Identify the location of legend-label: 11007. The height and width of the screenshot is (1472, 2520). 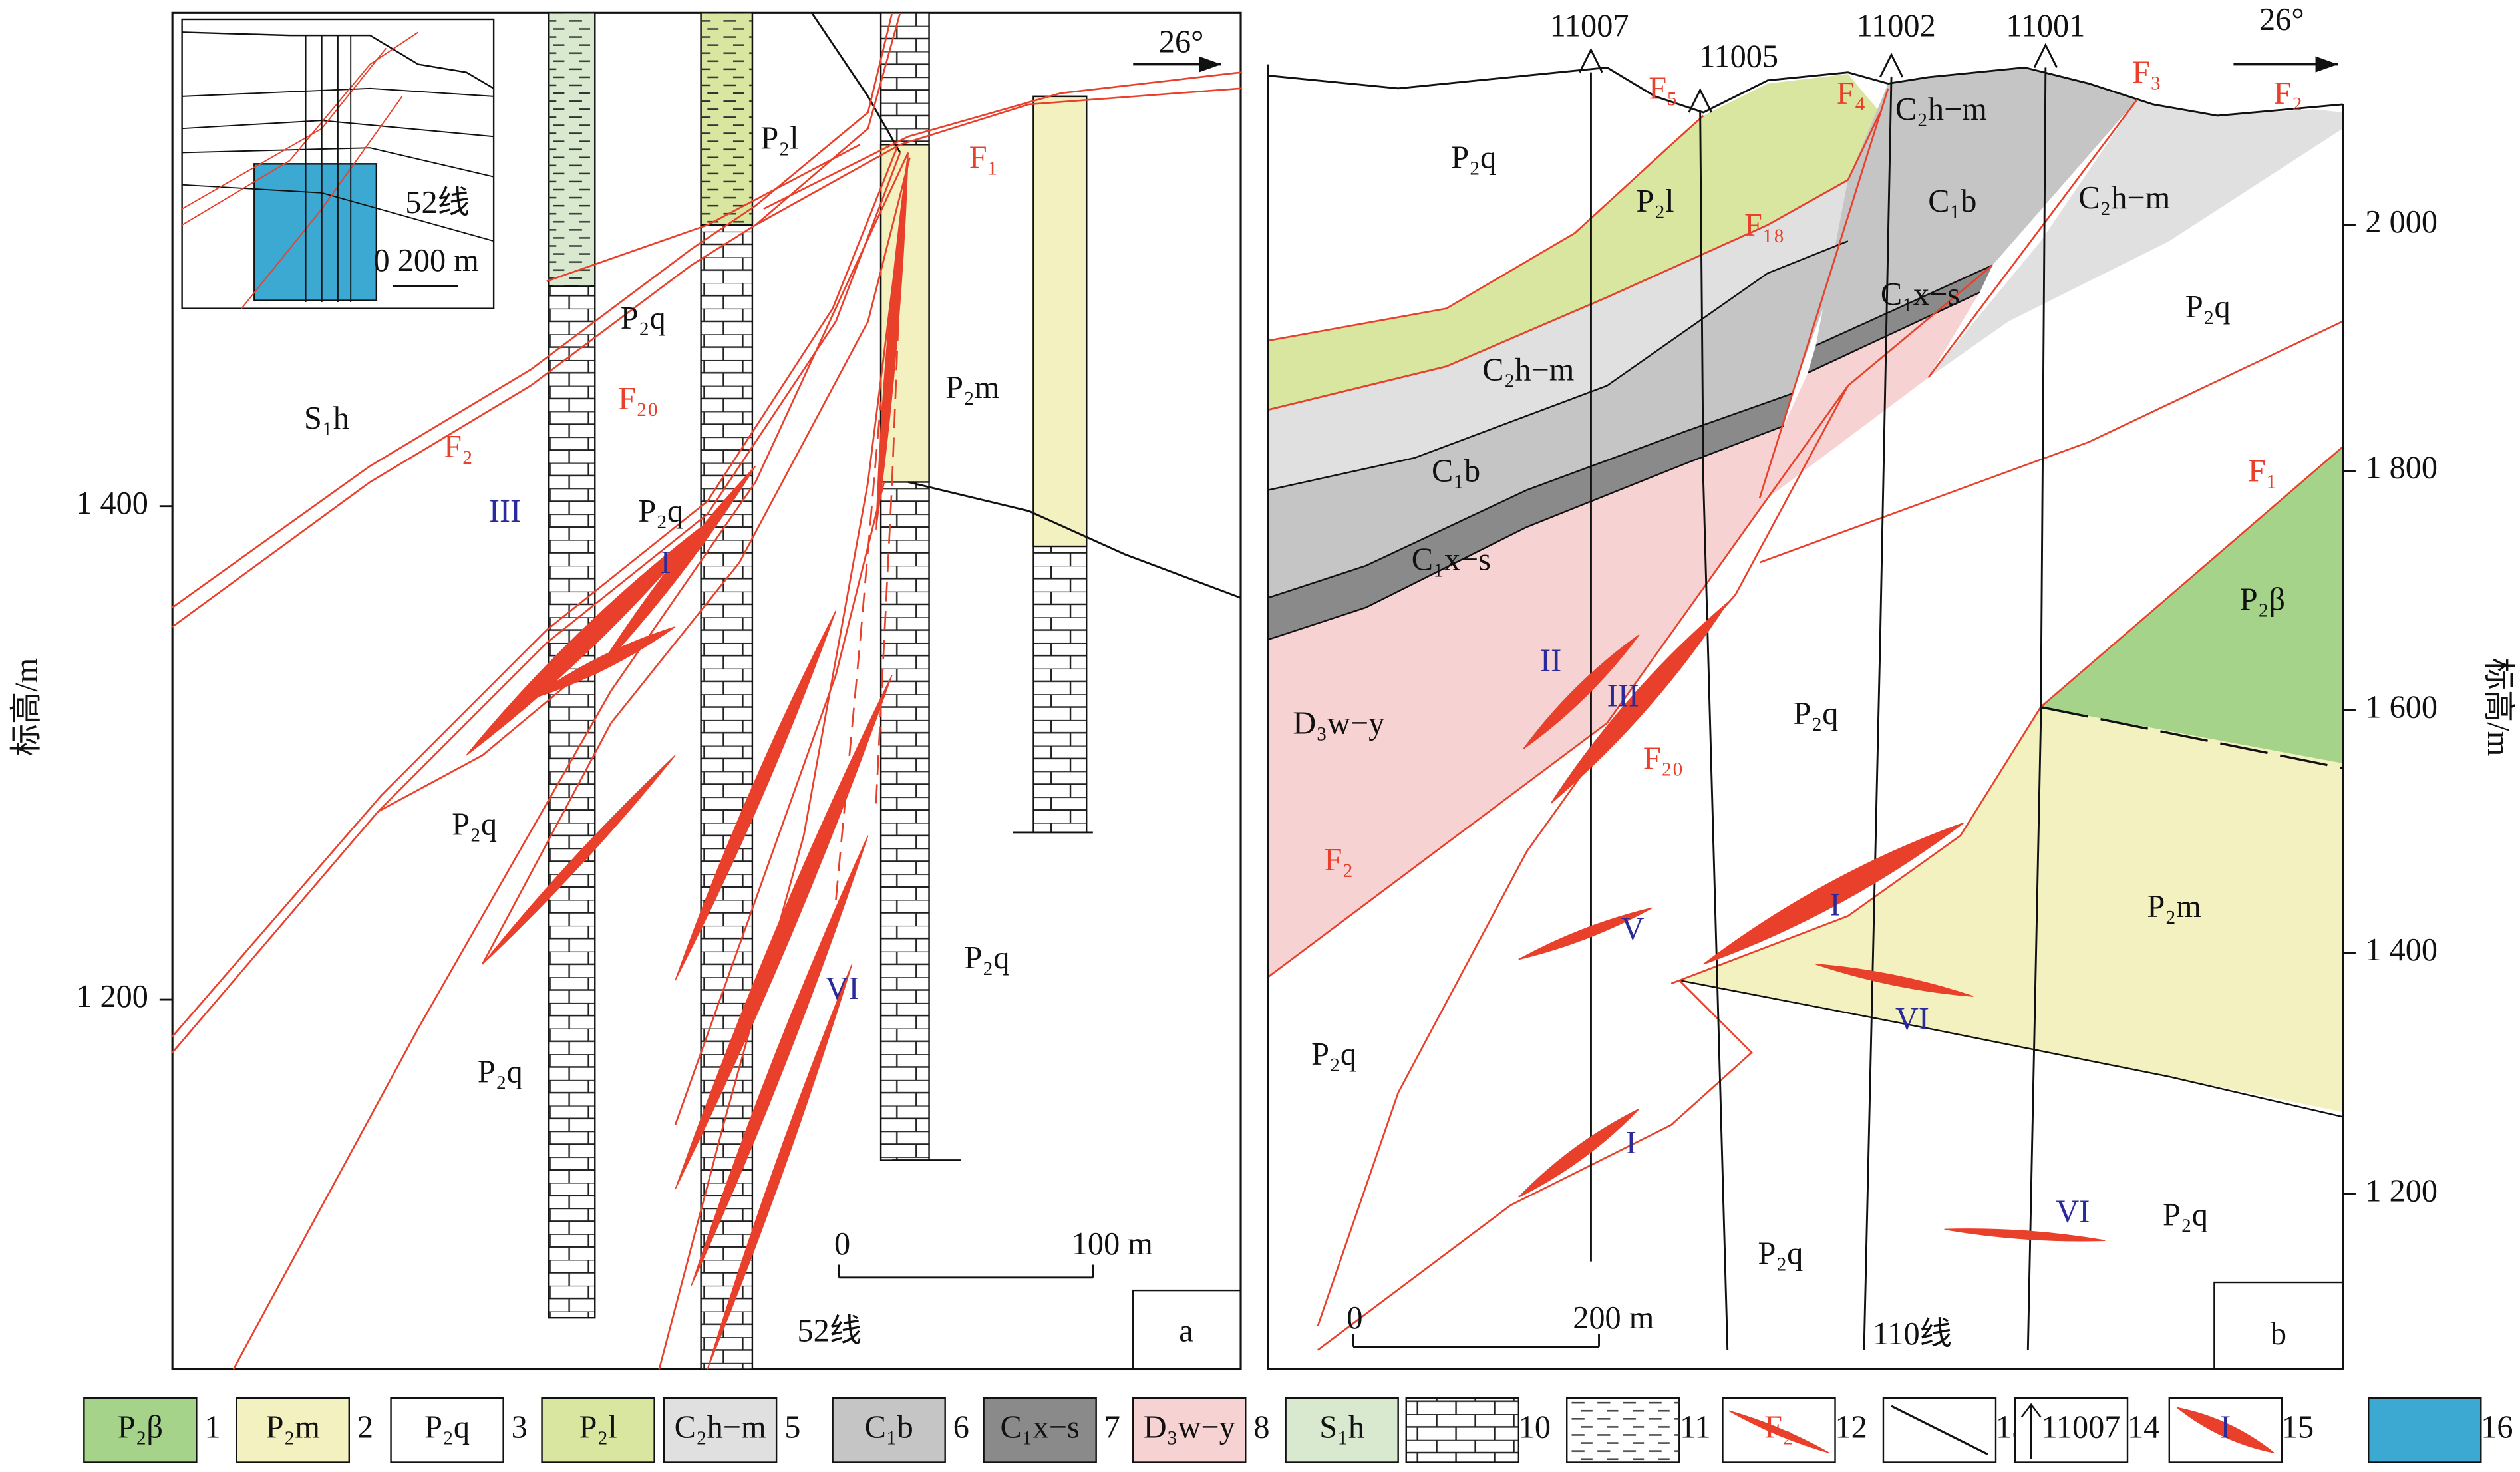
(2081, 1427).